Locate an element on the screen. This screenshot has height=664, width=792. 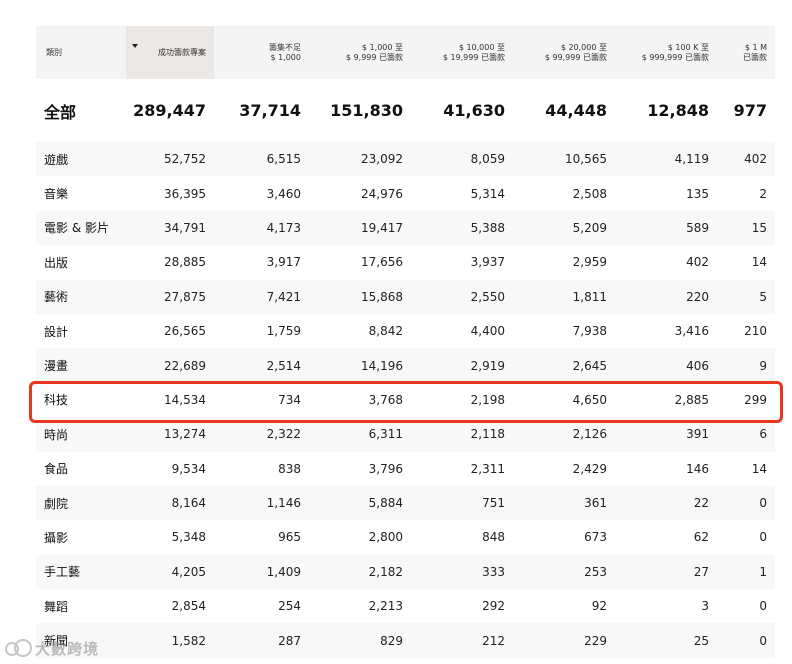
total-cell: 41,630 is located at coordinates (474, 110).